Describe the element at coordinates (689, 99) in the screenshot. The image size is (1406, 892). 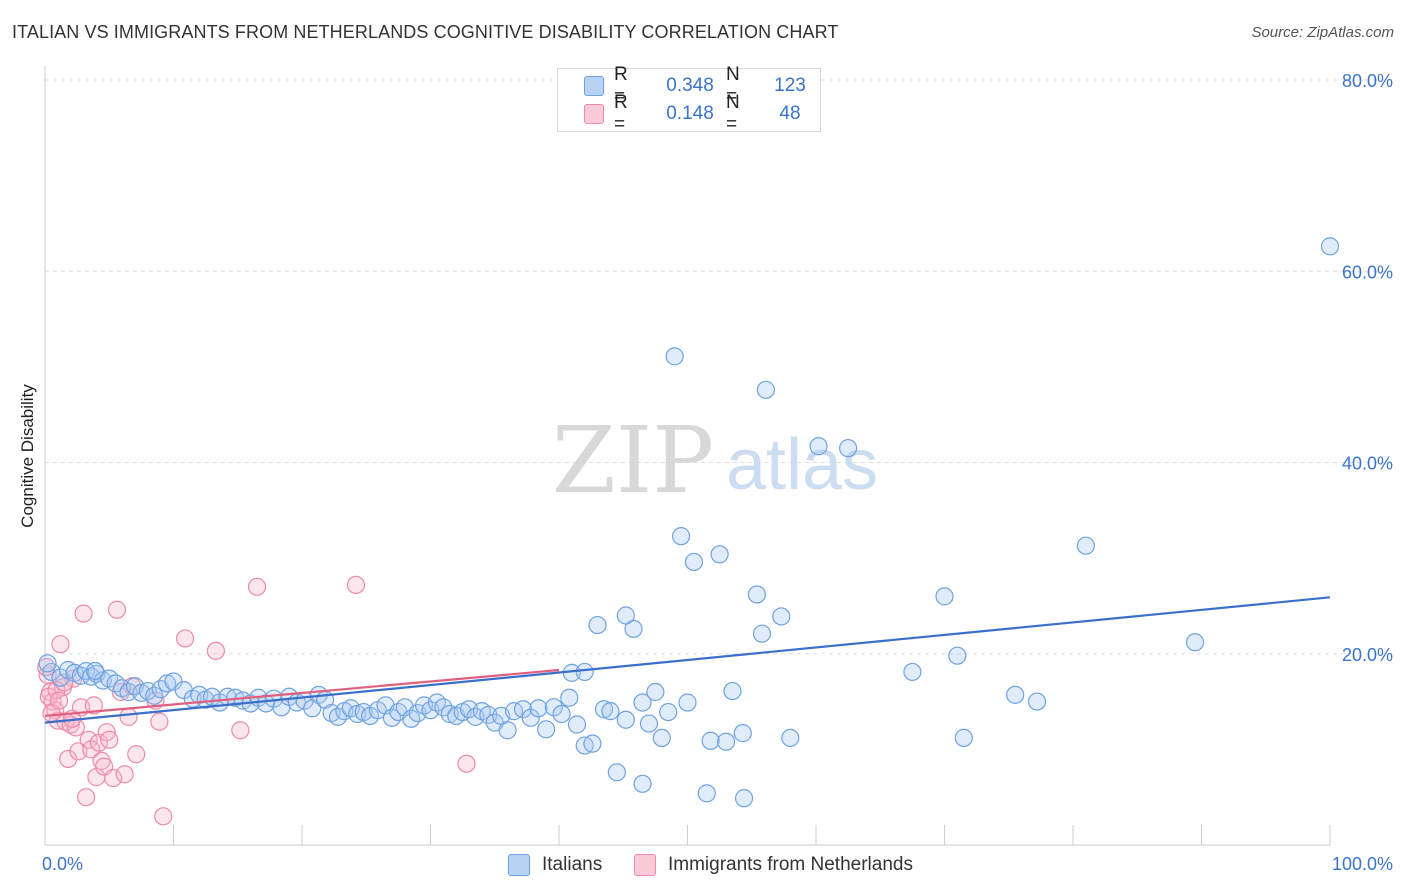
I see `stats-legend: R = 0.348 N = 123 R = 0.148 N = 48` at that location.